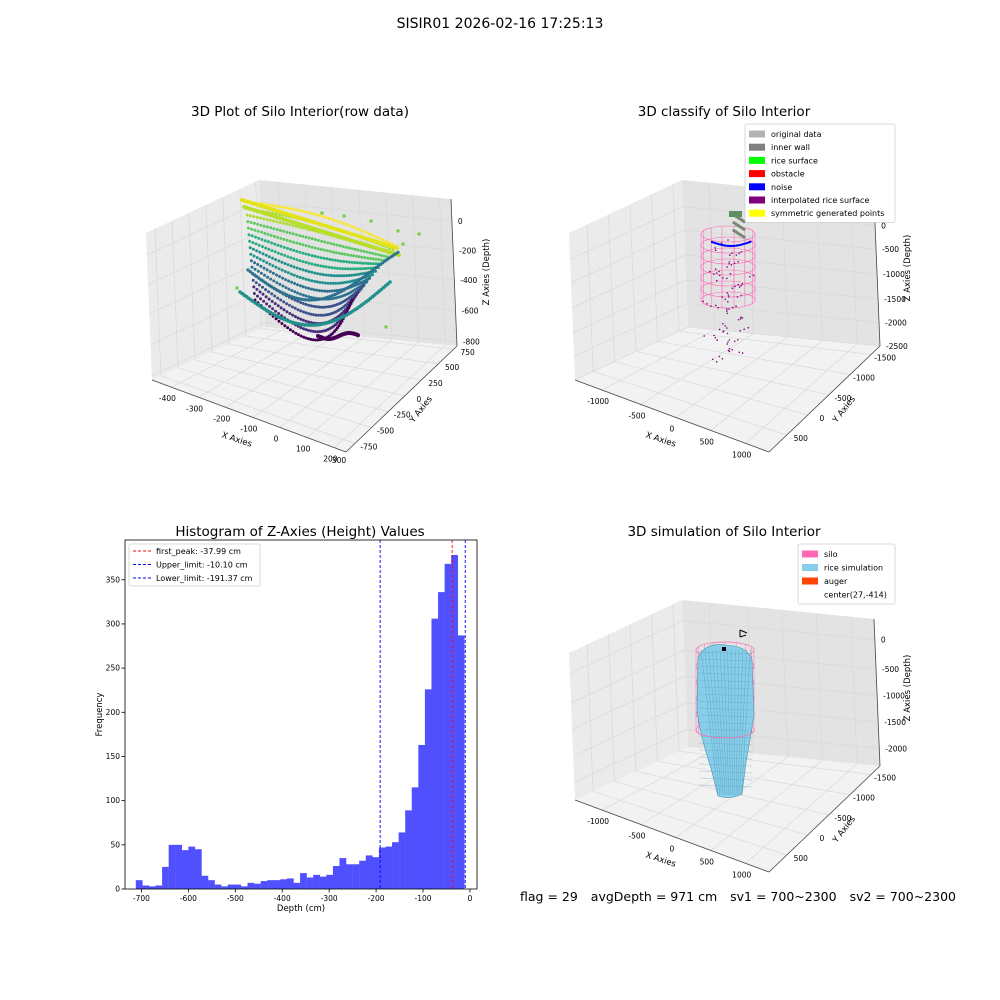  What do you see at coordinates (735, 214) in the screenshot?
I see `cls-rice-surface-patch` at bounding box center [735, 214].